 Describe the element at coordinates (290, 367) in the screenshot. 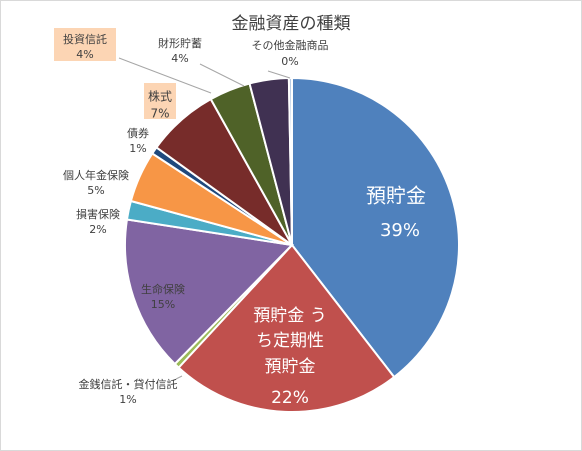

I see `data-label-name-1-2: 預貯金` at that location.